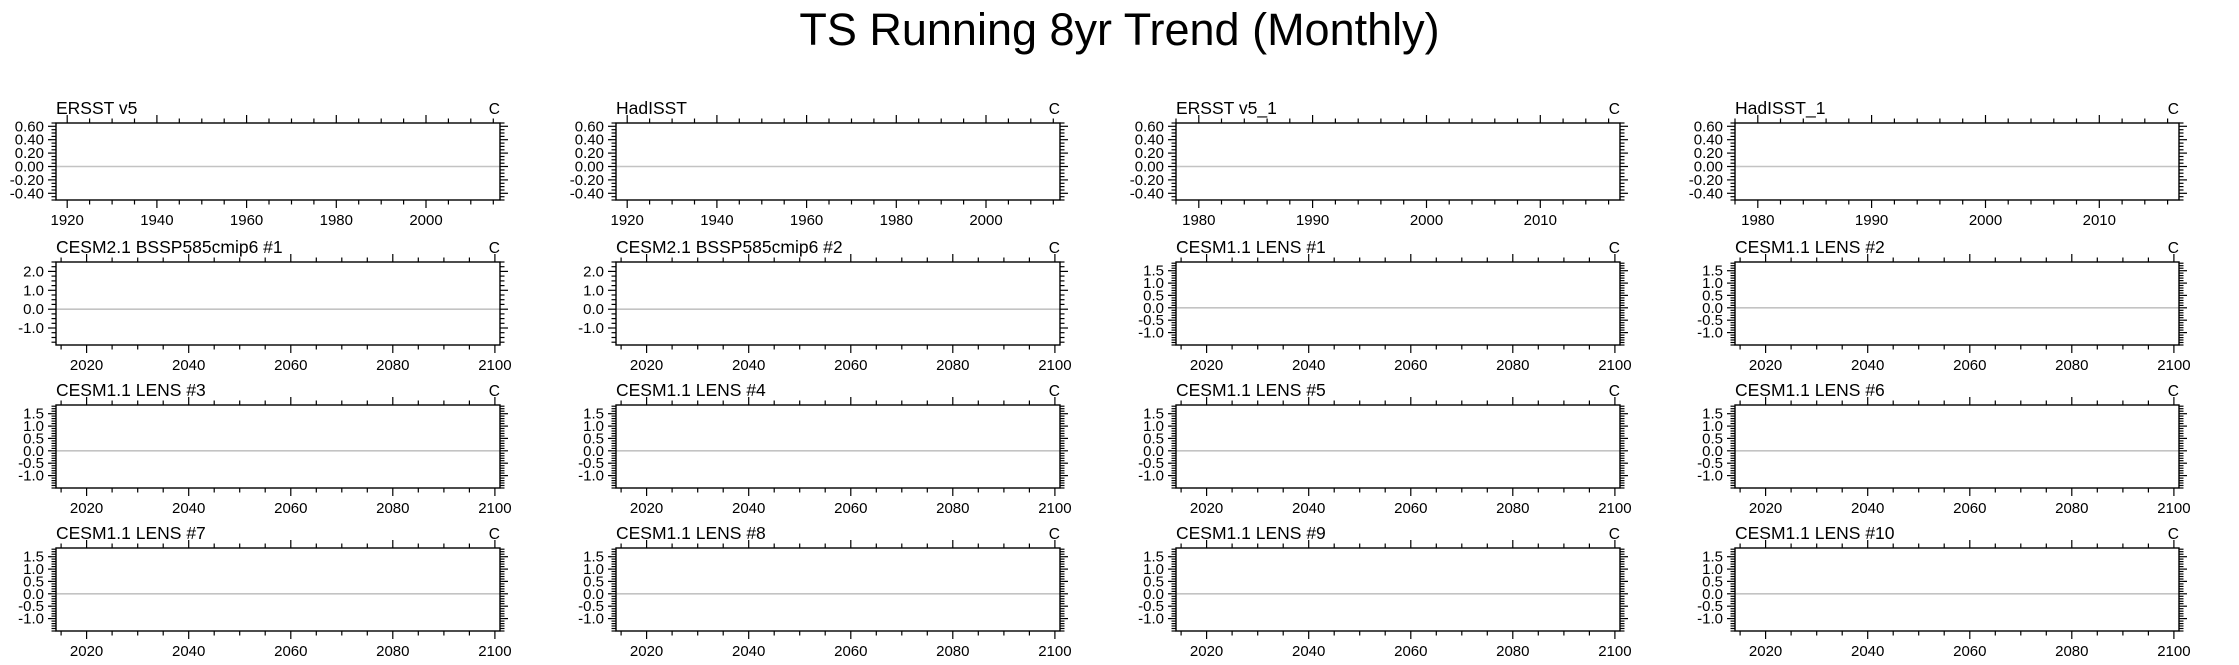 Image resolution: width=2239 pixels, height=665 pixels. Describe the element at coordinates (593, 594) in the screenshot. I see `y-tick-label: 0.0` at that location.